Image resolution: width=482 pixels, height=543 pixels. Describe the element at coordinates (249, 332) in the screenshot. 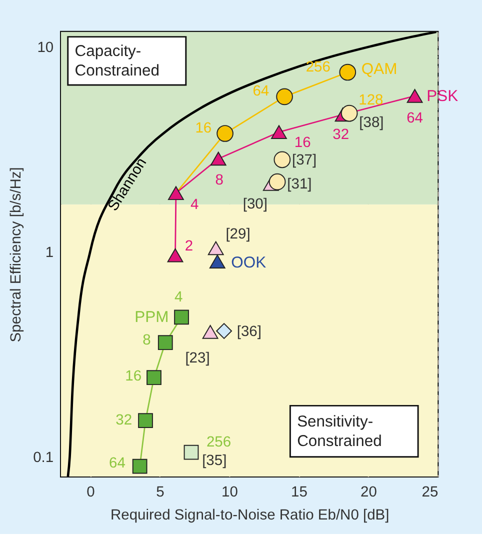

I see `annotation: [36]` at that location.